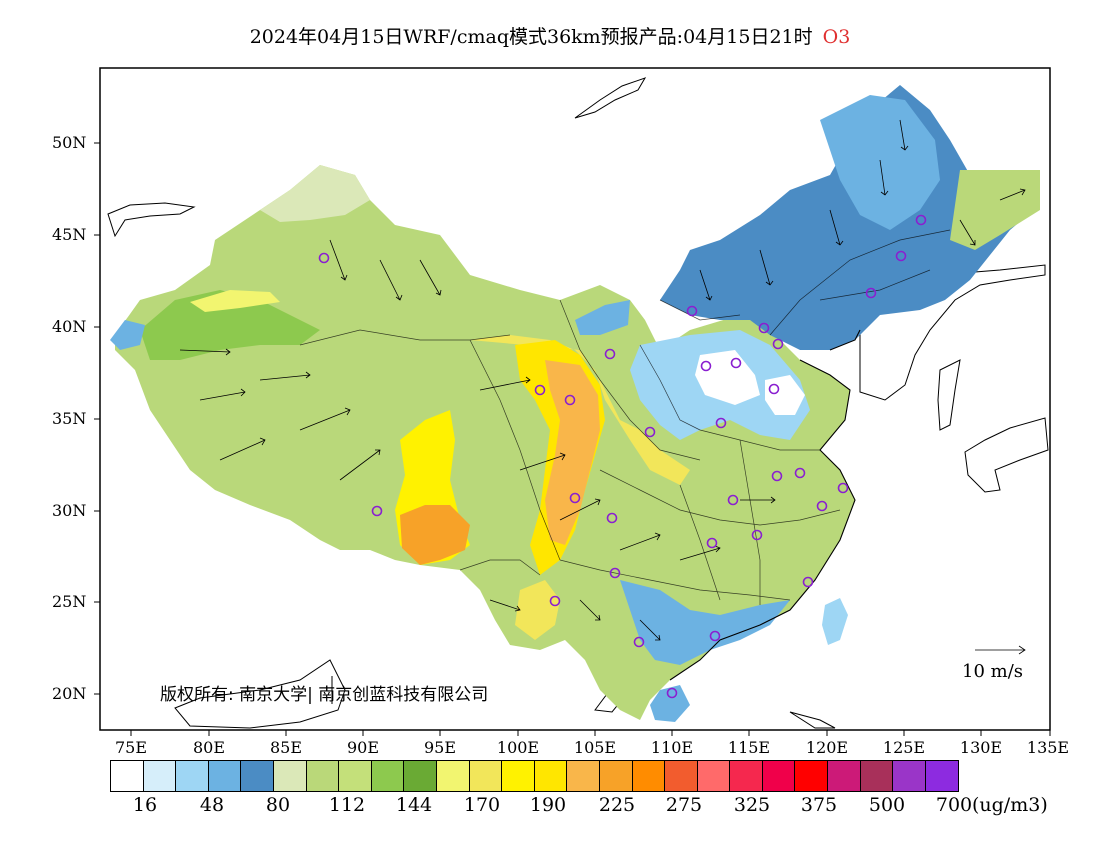  I want to click on legend-label: 80, so click(278, 805).